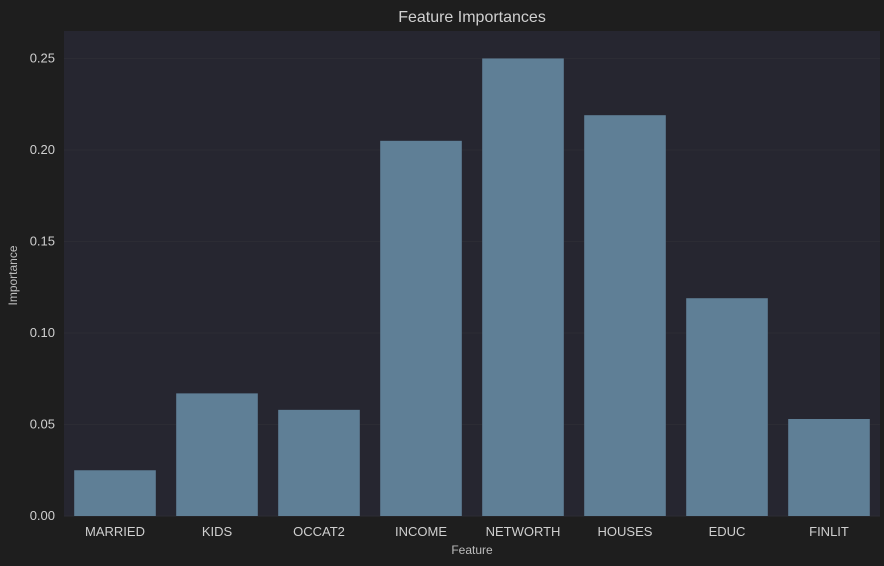  What do you see at coordinates (42, 332) in the screenshot?
I see `y-tick-label: 0.10` at bounding box center [42, 332].